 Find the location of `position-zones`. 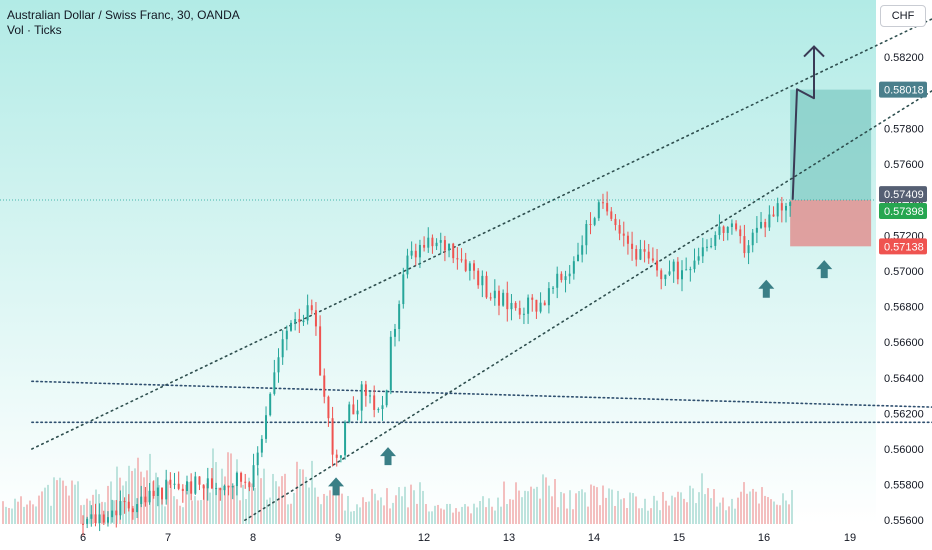

position-zones is located at coordinates (831, 168).